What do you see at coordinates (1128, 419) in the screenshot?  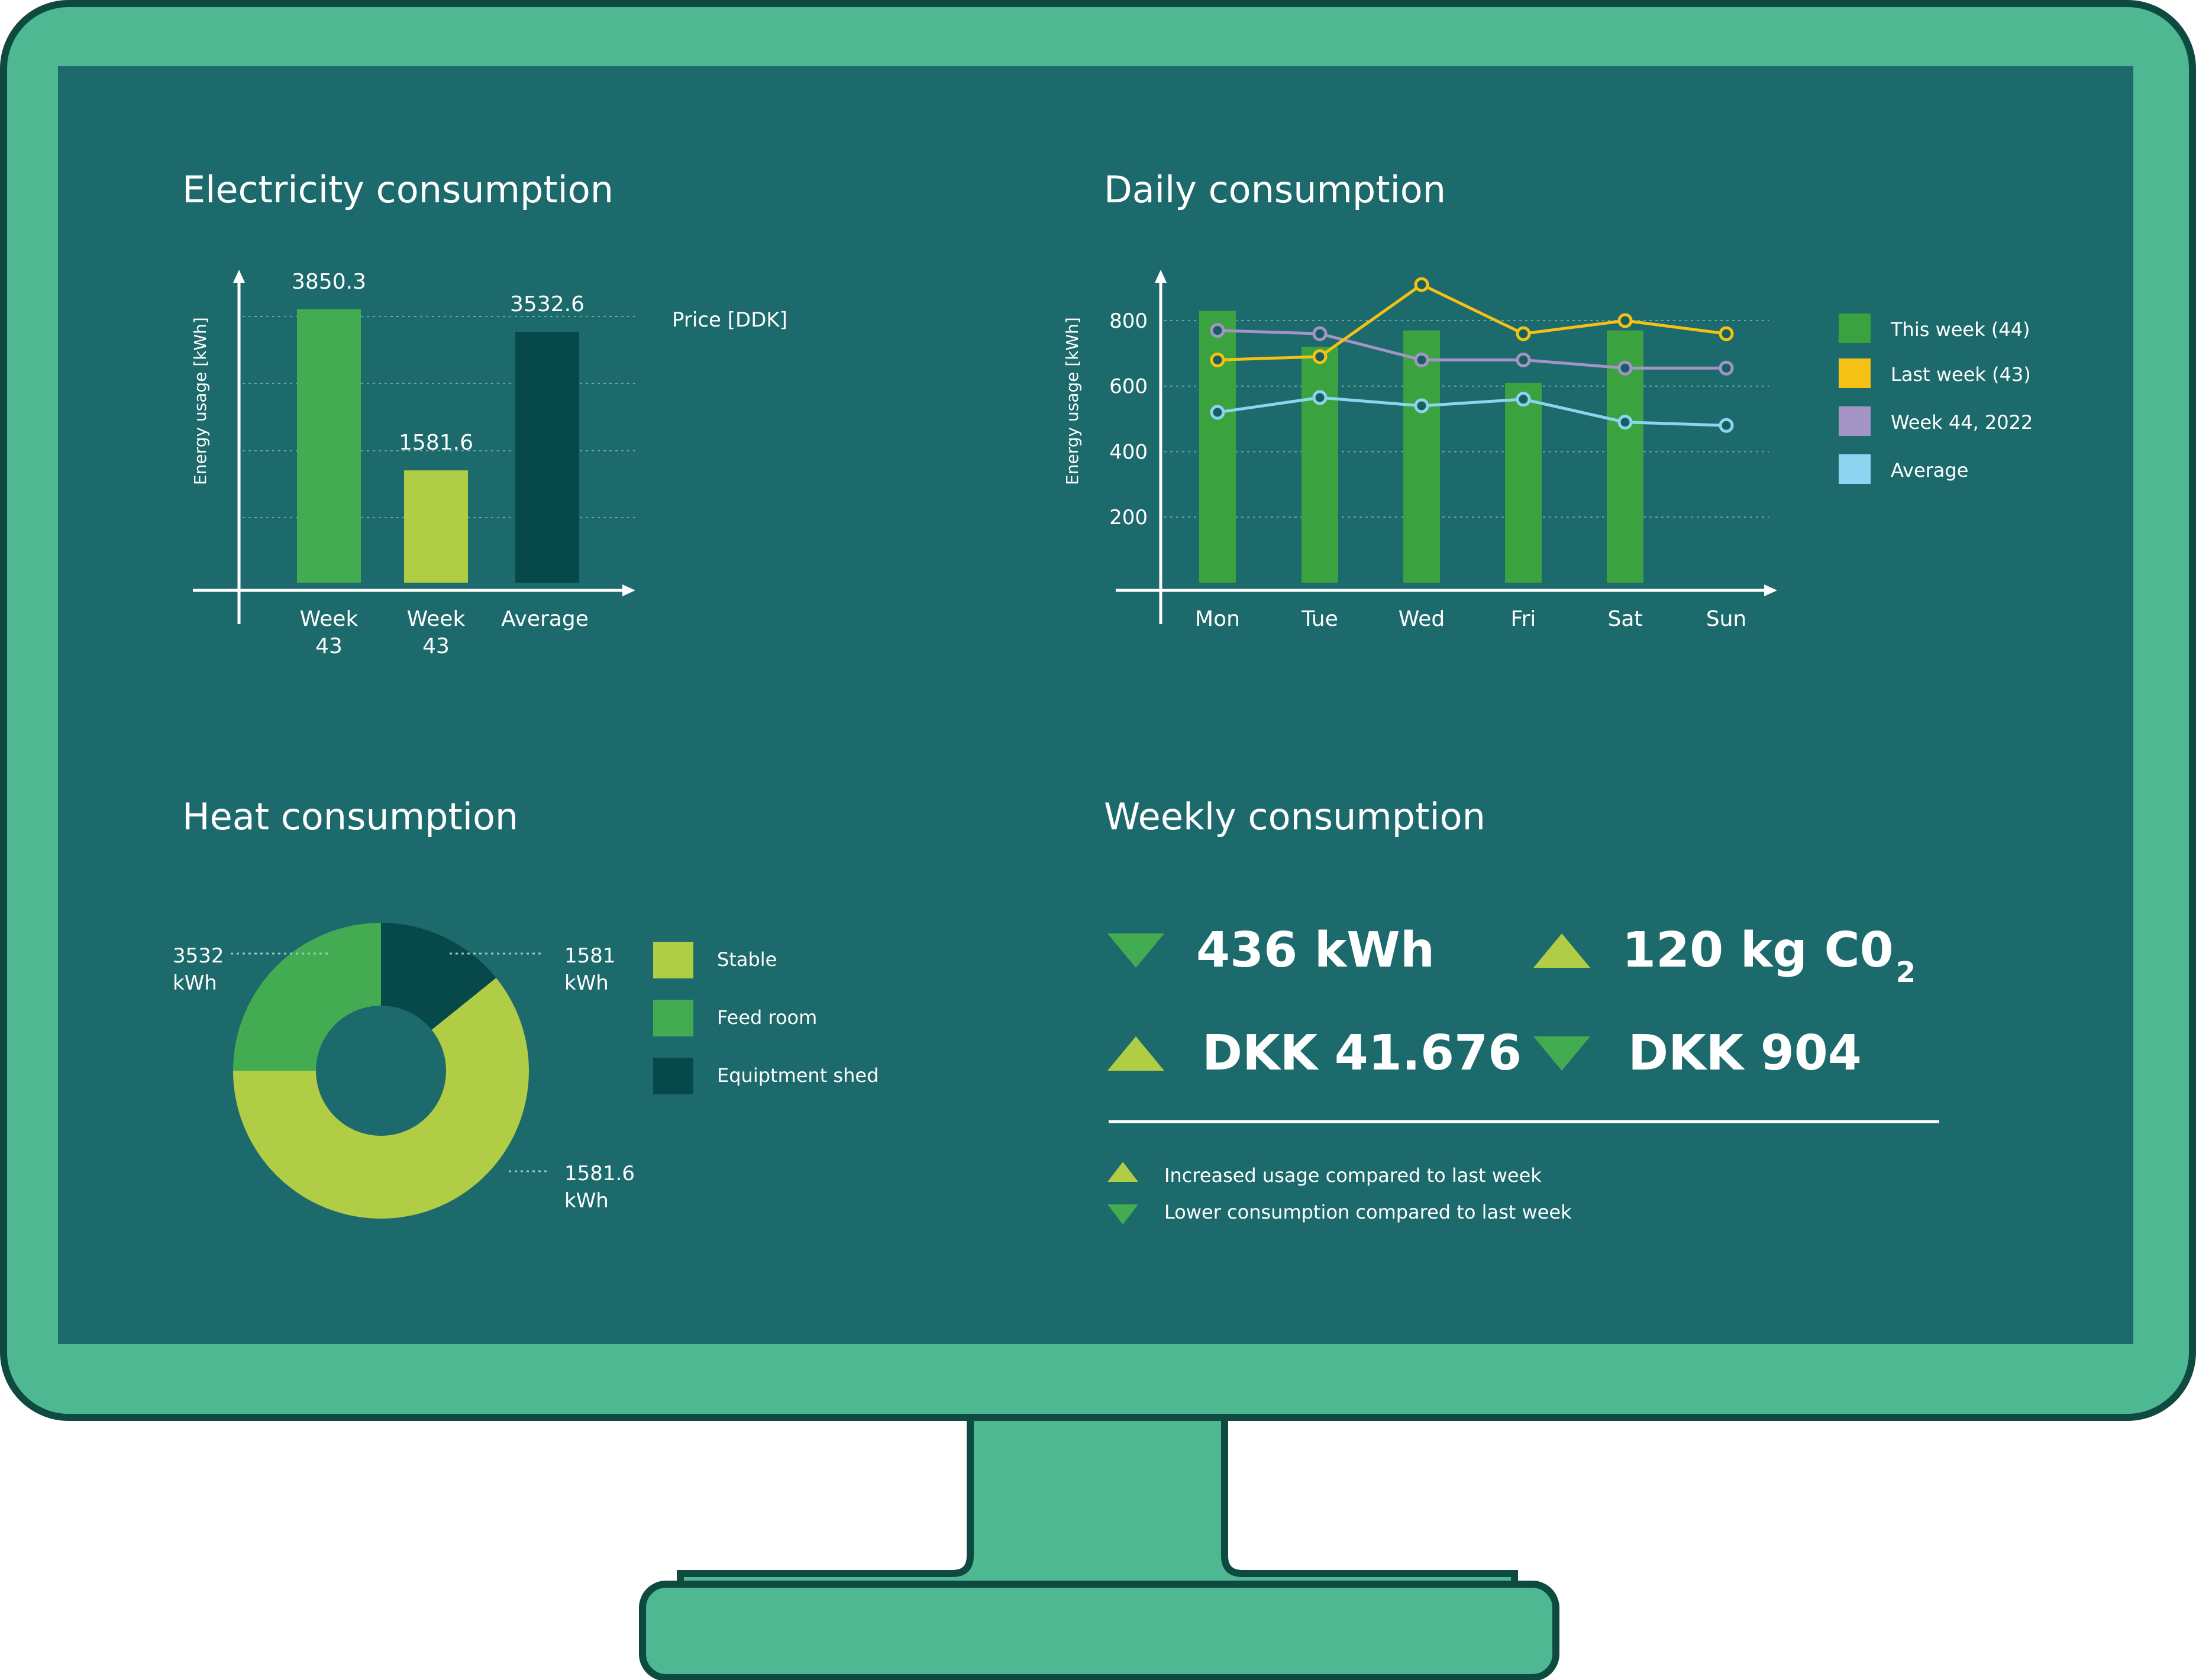 I see `daily-y-tick-labels: 200 400 600 800` at bounding box center [1128, 419].